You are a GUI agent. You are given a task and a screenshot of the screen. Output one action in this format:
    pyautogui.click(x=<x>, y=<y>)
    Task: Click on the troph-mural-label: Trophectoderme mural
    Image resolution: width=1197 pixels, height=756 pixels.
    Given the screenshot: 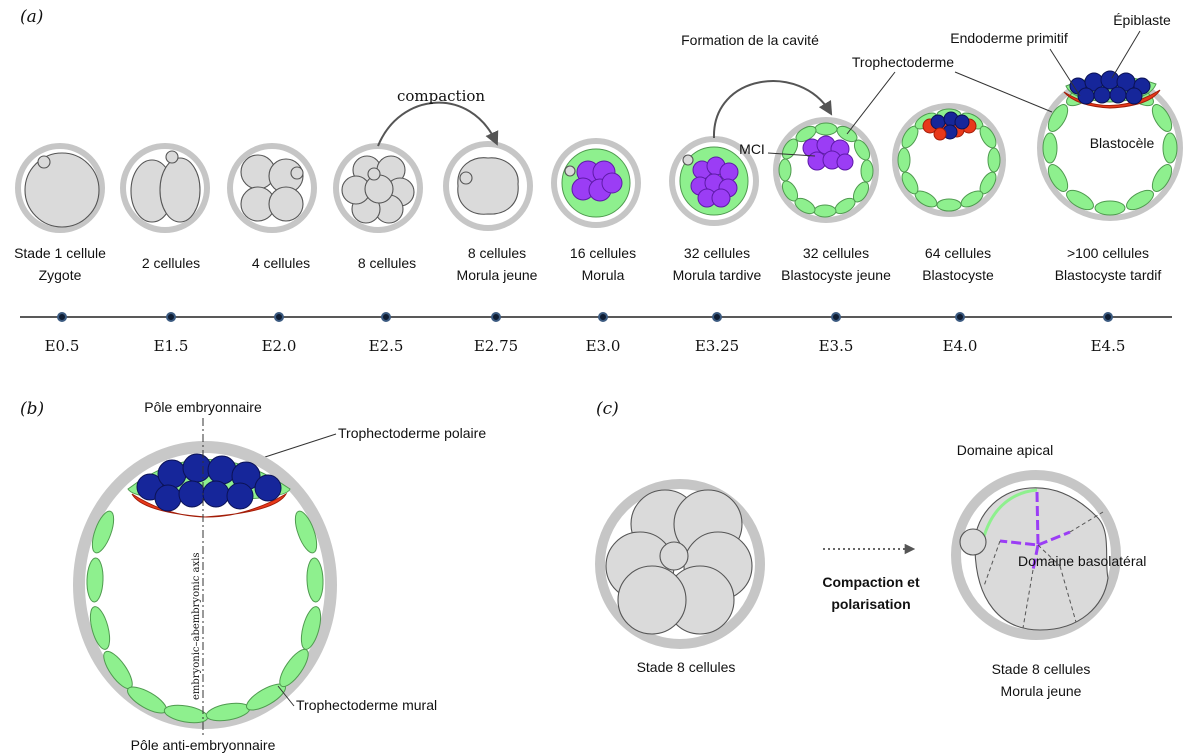 What is the action you would take?
    pyautogui.click(x=366, y=705)
    